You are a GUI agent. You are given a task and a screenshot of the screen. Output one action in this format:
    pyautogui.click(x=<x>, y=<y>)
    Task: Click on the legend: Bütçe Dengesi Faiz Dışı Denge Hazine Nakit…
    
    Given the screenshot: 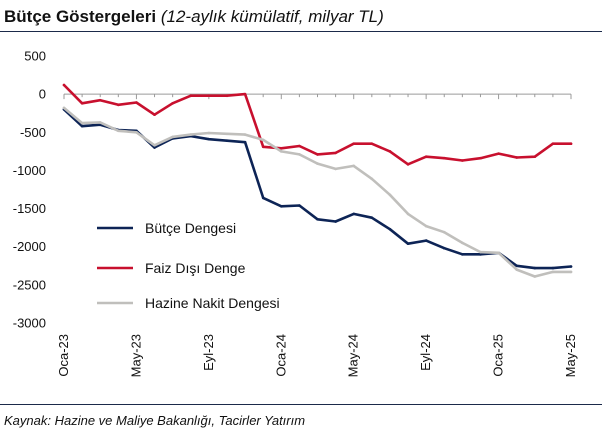 What is the action you would take?
    pyautogui.click(x=188, y=265)
    